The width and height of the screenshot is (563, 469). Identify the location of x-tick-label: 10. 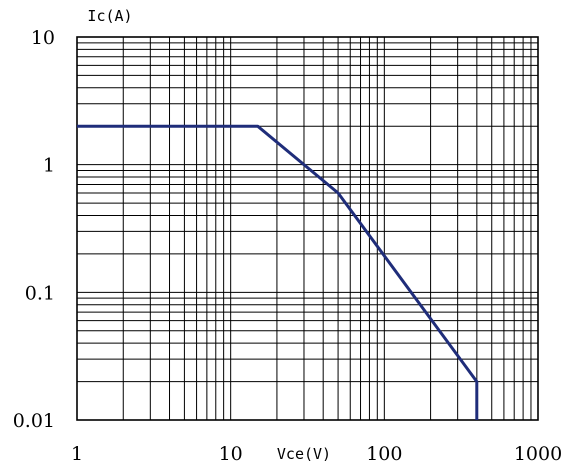
(231, 454).